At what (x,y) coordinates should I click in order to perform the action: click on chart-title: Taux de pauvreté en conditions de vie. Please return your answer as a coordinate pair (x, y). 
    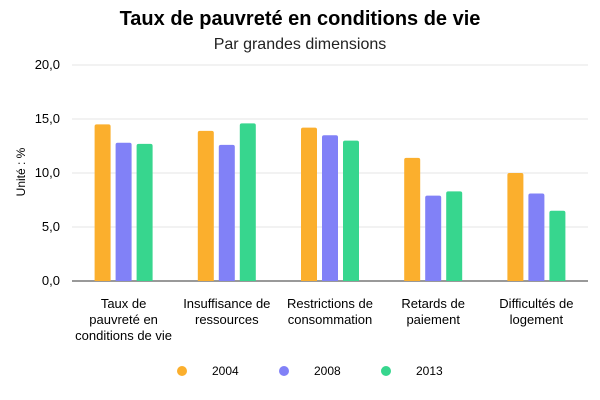
    Looking at the image, I should click on (300, 19).